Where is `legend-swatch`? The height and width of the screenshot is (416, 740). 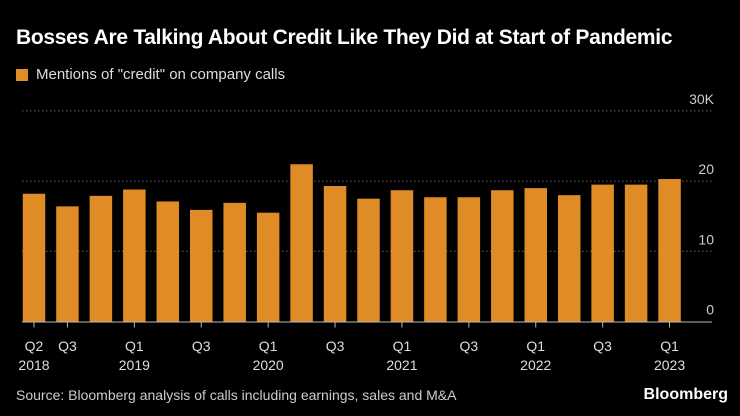 legend-swatch is located at coordinates (22, 74).